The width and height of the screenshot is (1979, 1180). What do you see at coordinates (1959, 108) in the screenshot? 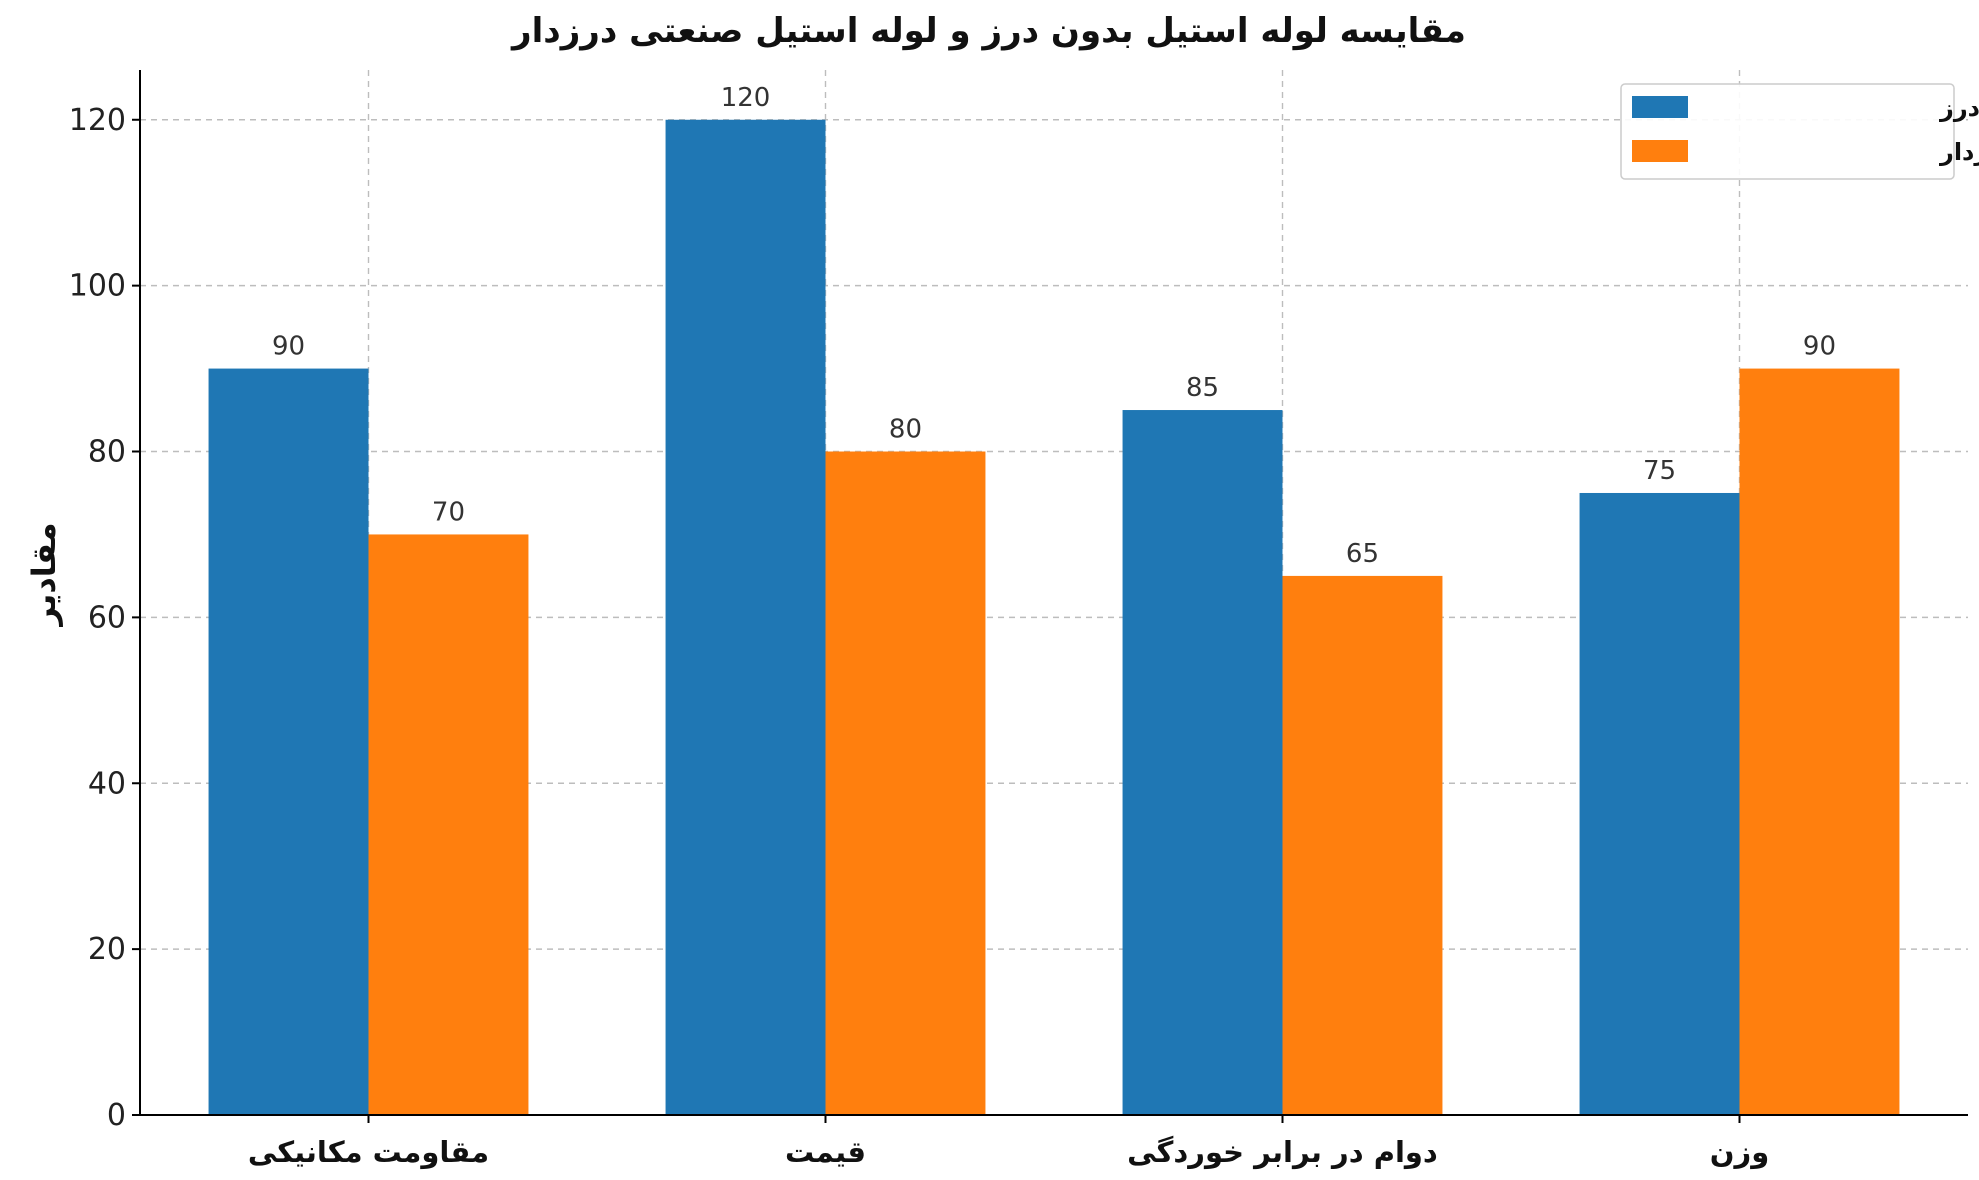
I see `legend-label-seamless: لوله استیل بدون درز` at bounding box center [1959, 108].